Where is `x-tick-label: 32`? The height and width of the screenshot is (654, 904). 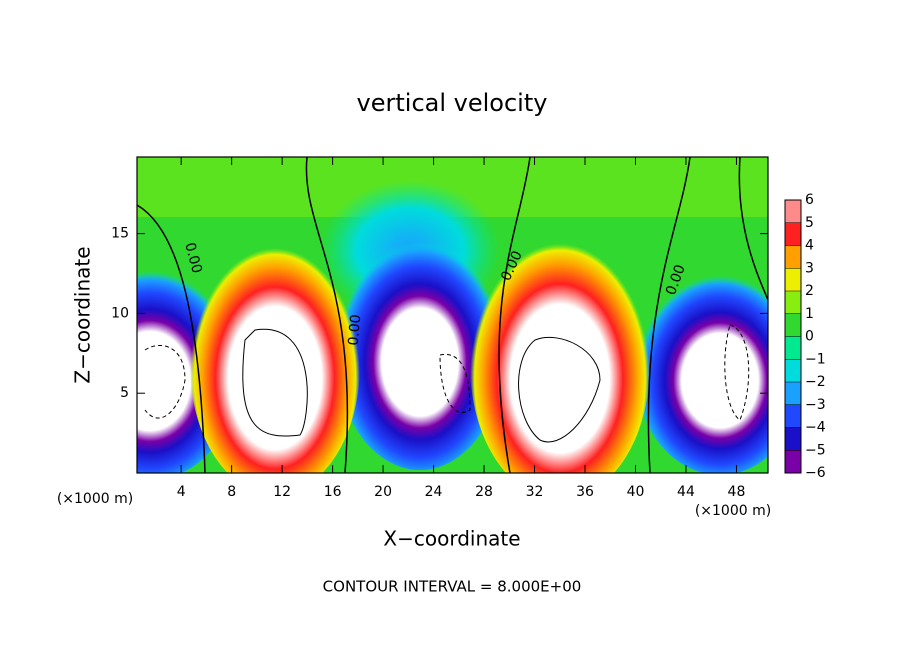 x-tick-label: 32 is located at coordinates (535, 492).